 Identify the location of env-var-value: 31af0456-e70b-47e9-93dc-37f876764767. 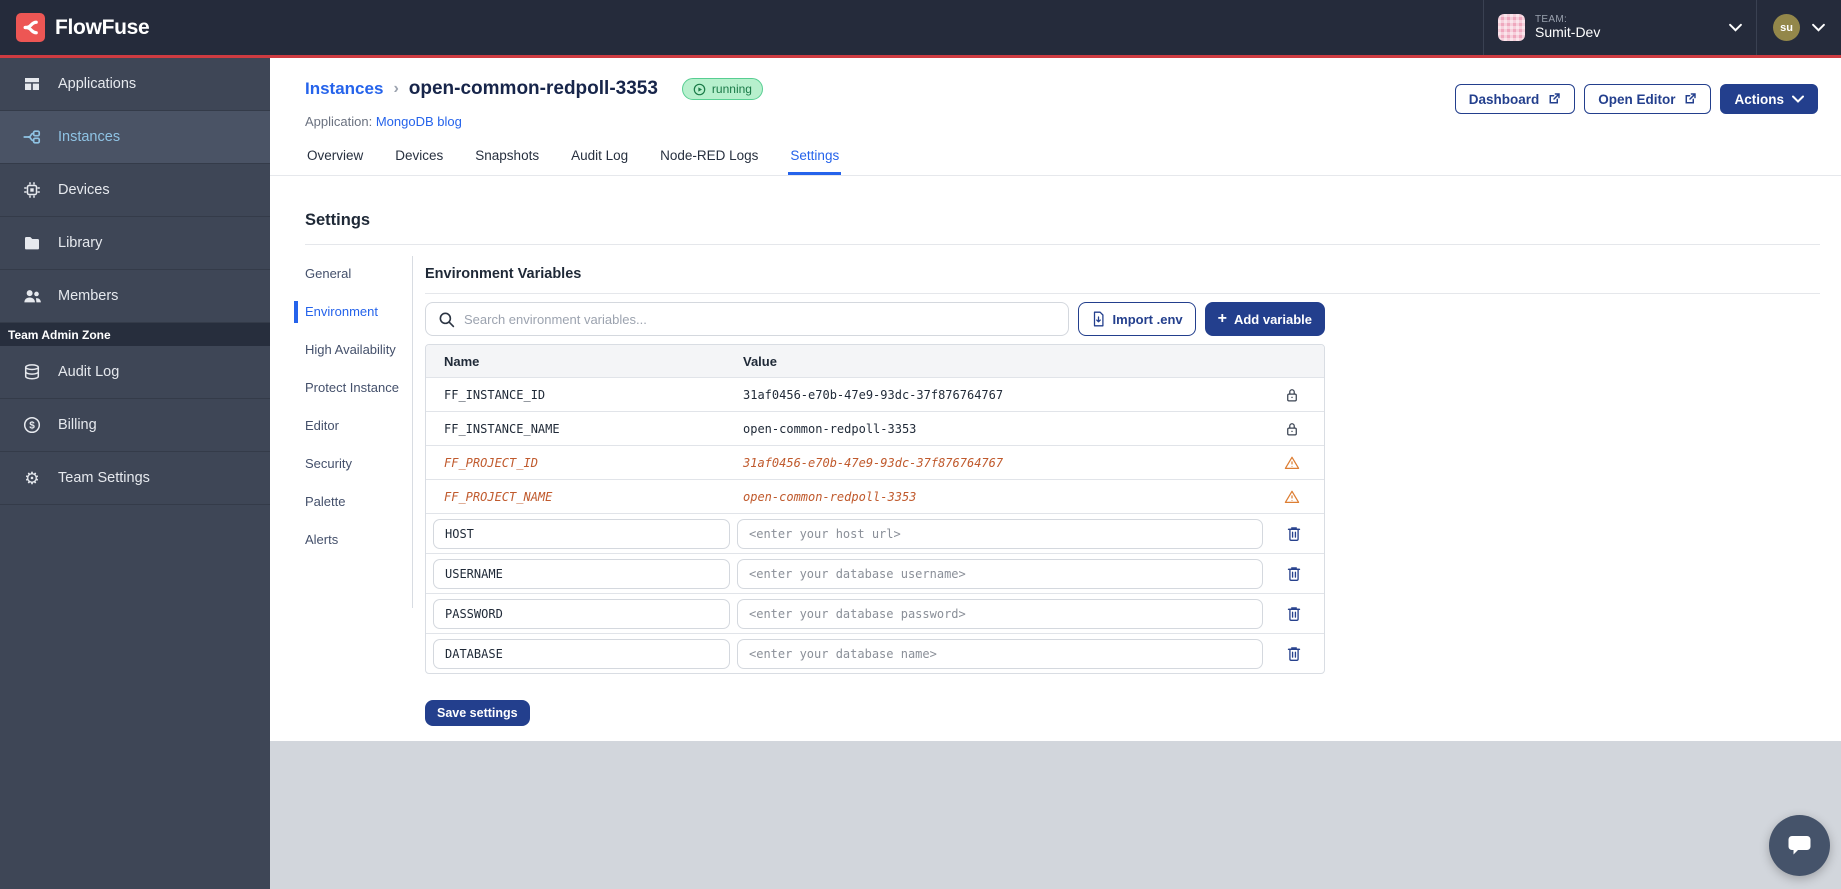
(873, 394).